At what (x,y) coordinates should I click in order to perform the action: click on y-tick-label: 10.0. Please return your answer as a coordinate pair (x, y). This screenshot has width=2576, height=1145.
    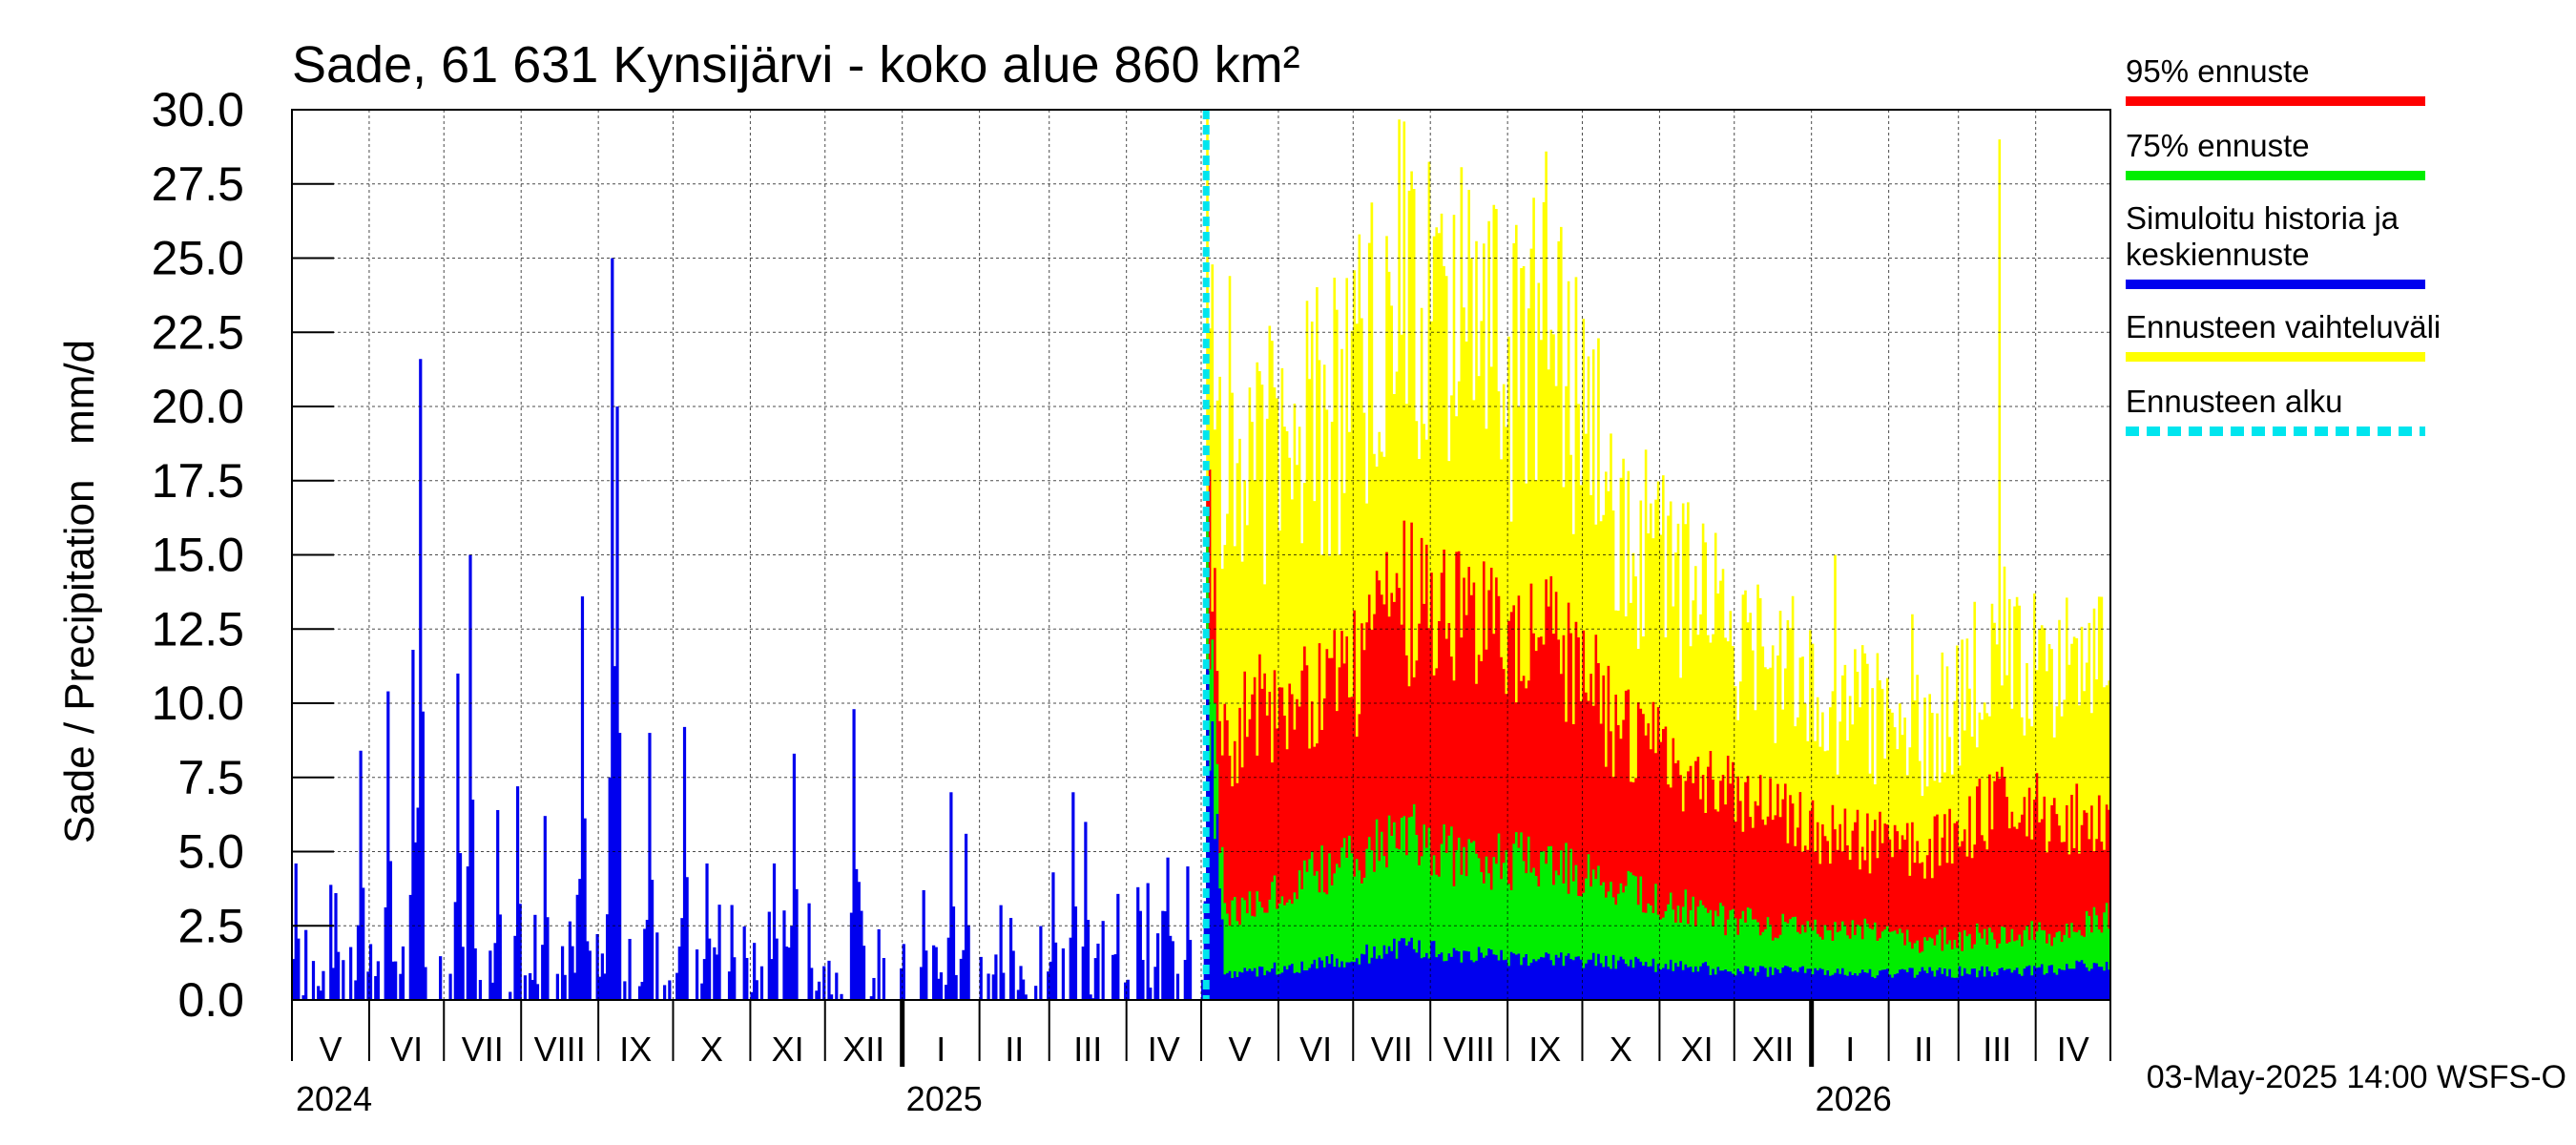
    Looking at the image, I should click on (198, 704).